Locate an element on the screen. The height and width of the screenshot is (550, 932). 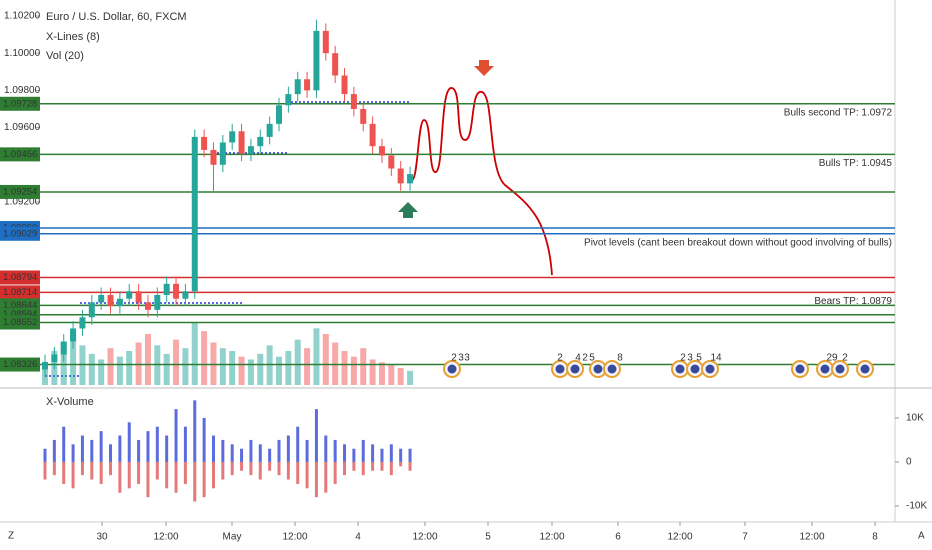
event-label: 29 is located at coordinates (832, 358).